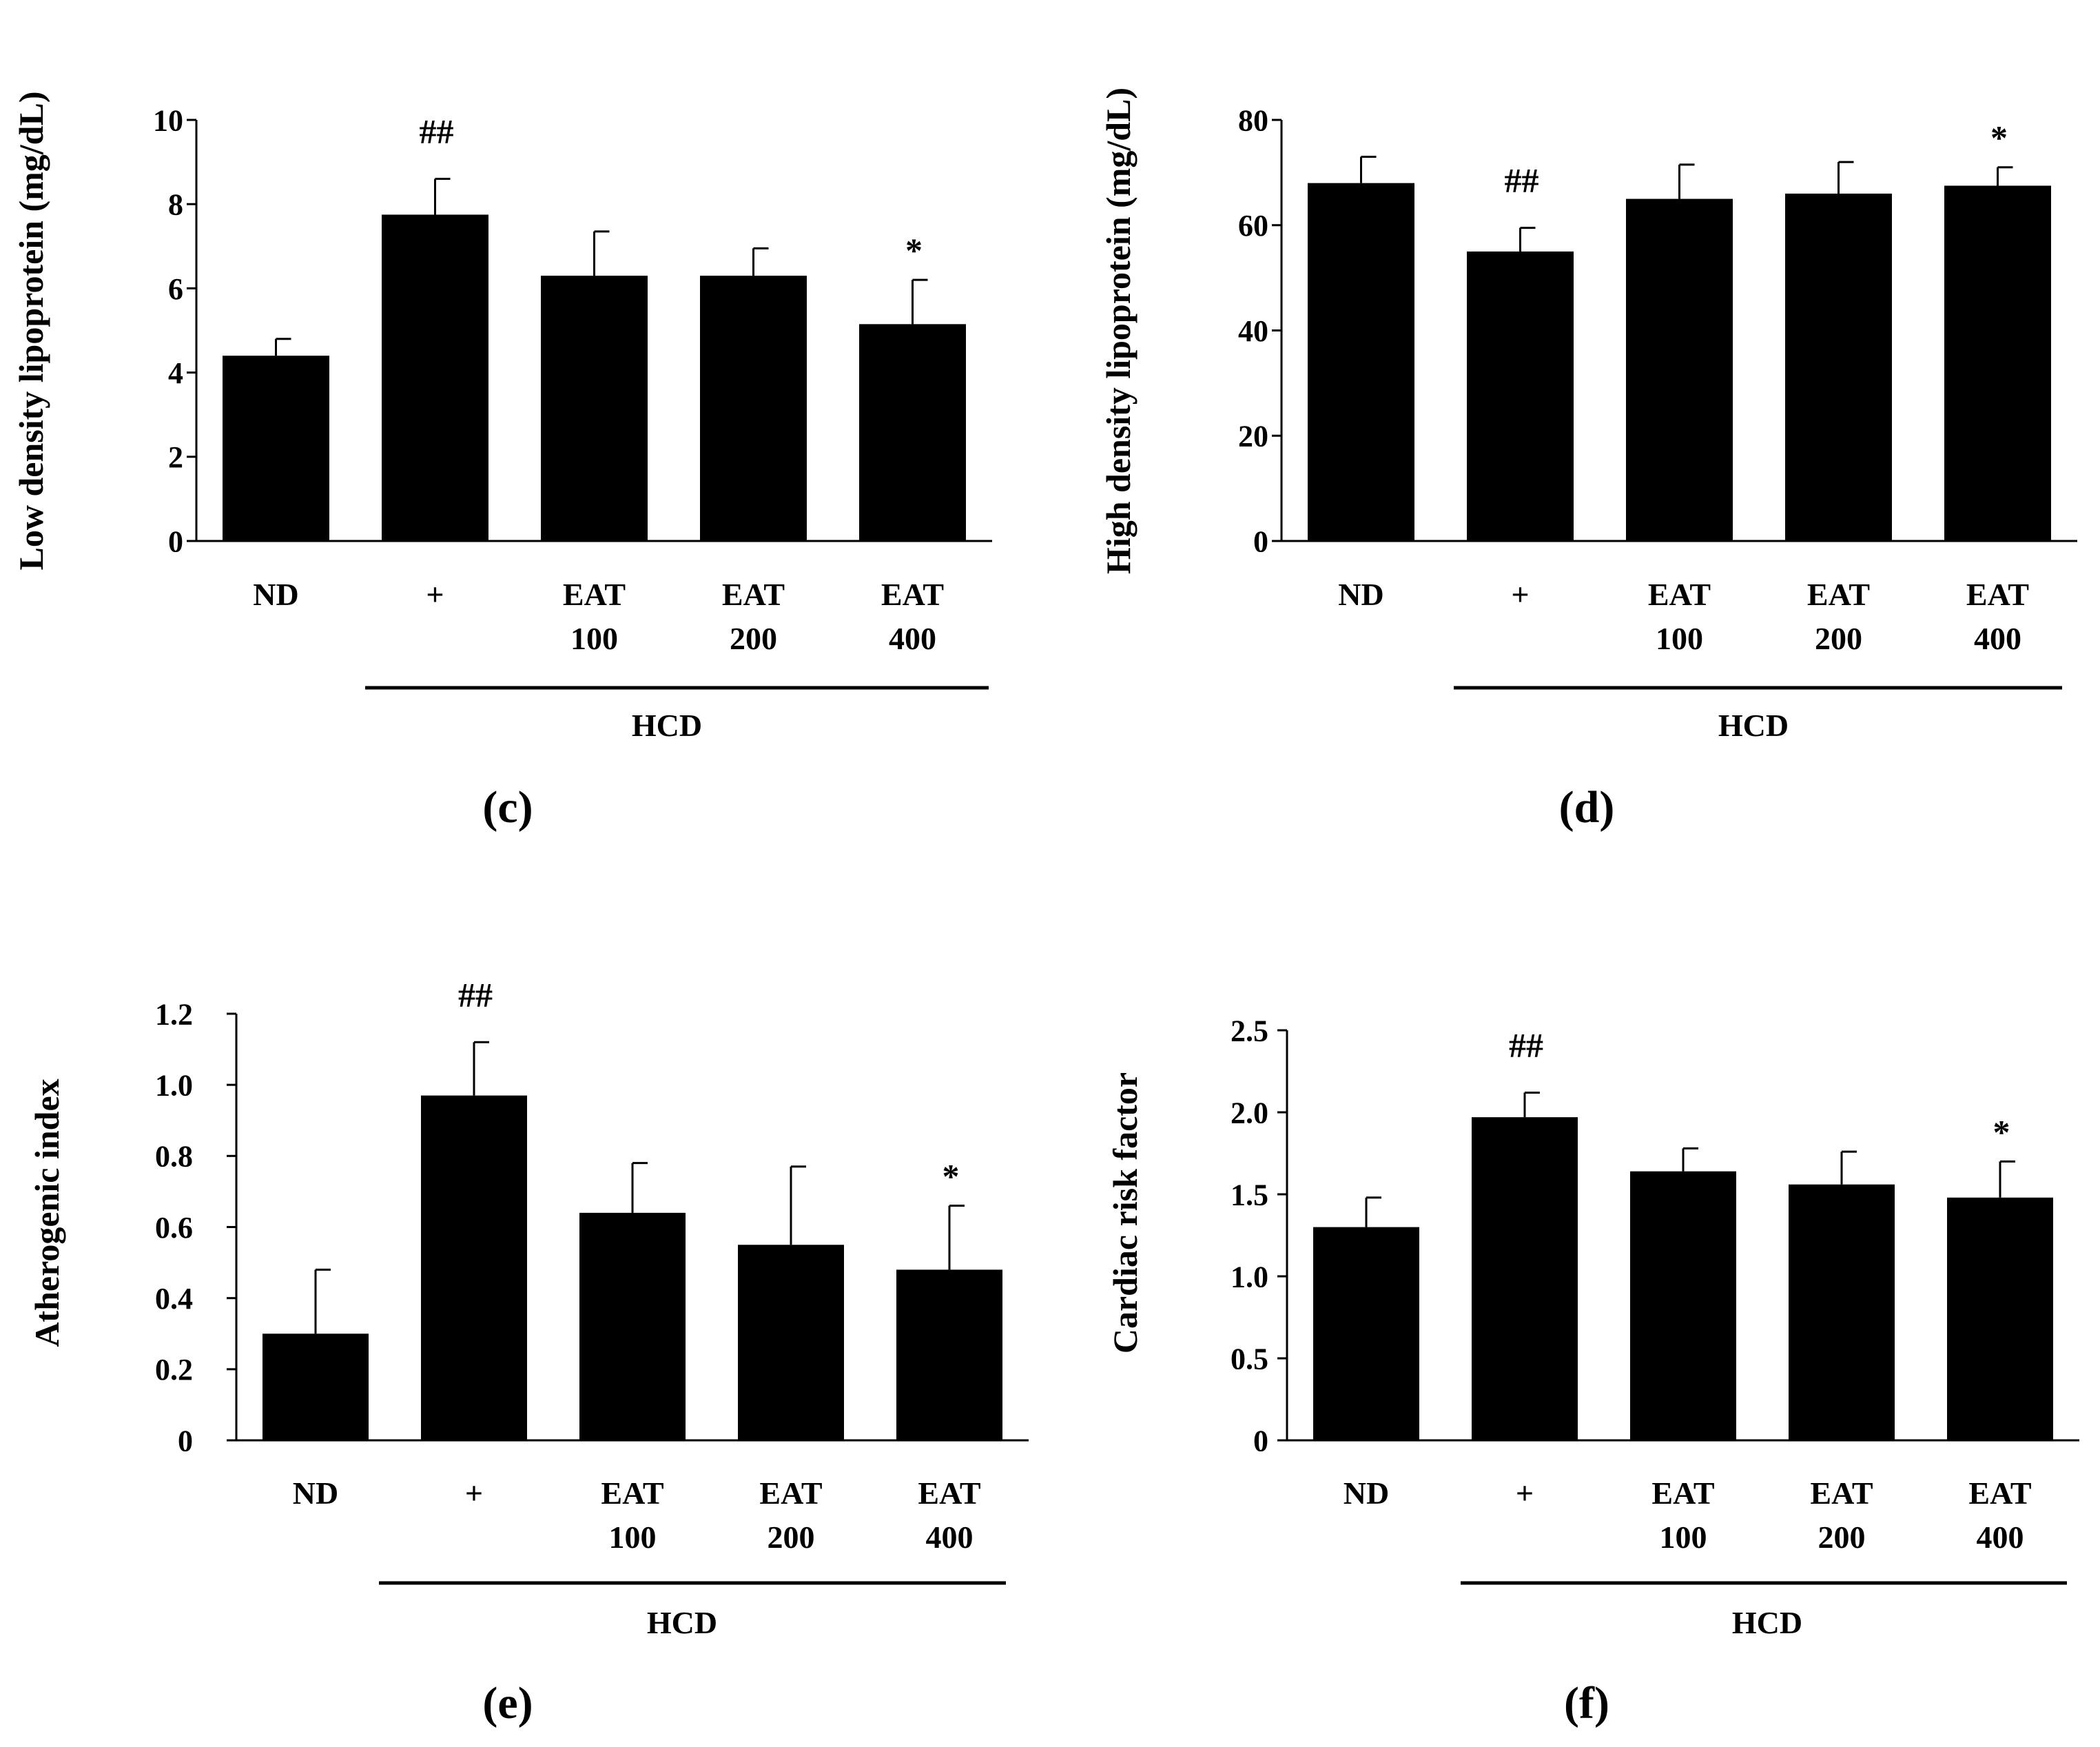  I want to click on y-tick-label: 2.0, so click(1250, 1113).